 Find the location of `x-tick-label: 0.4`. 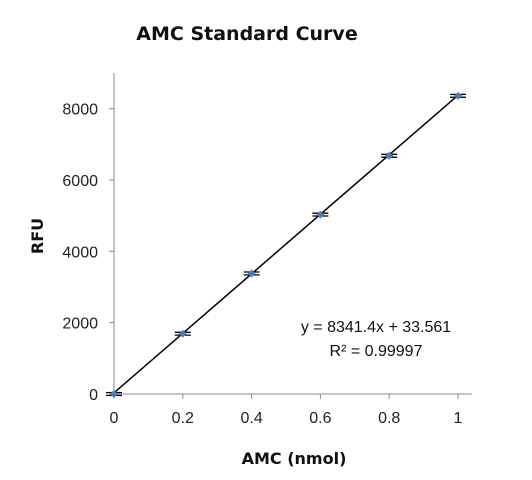

x-tick-label: 0.4 is located at coordinates (251, 418).